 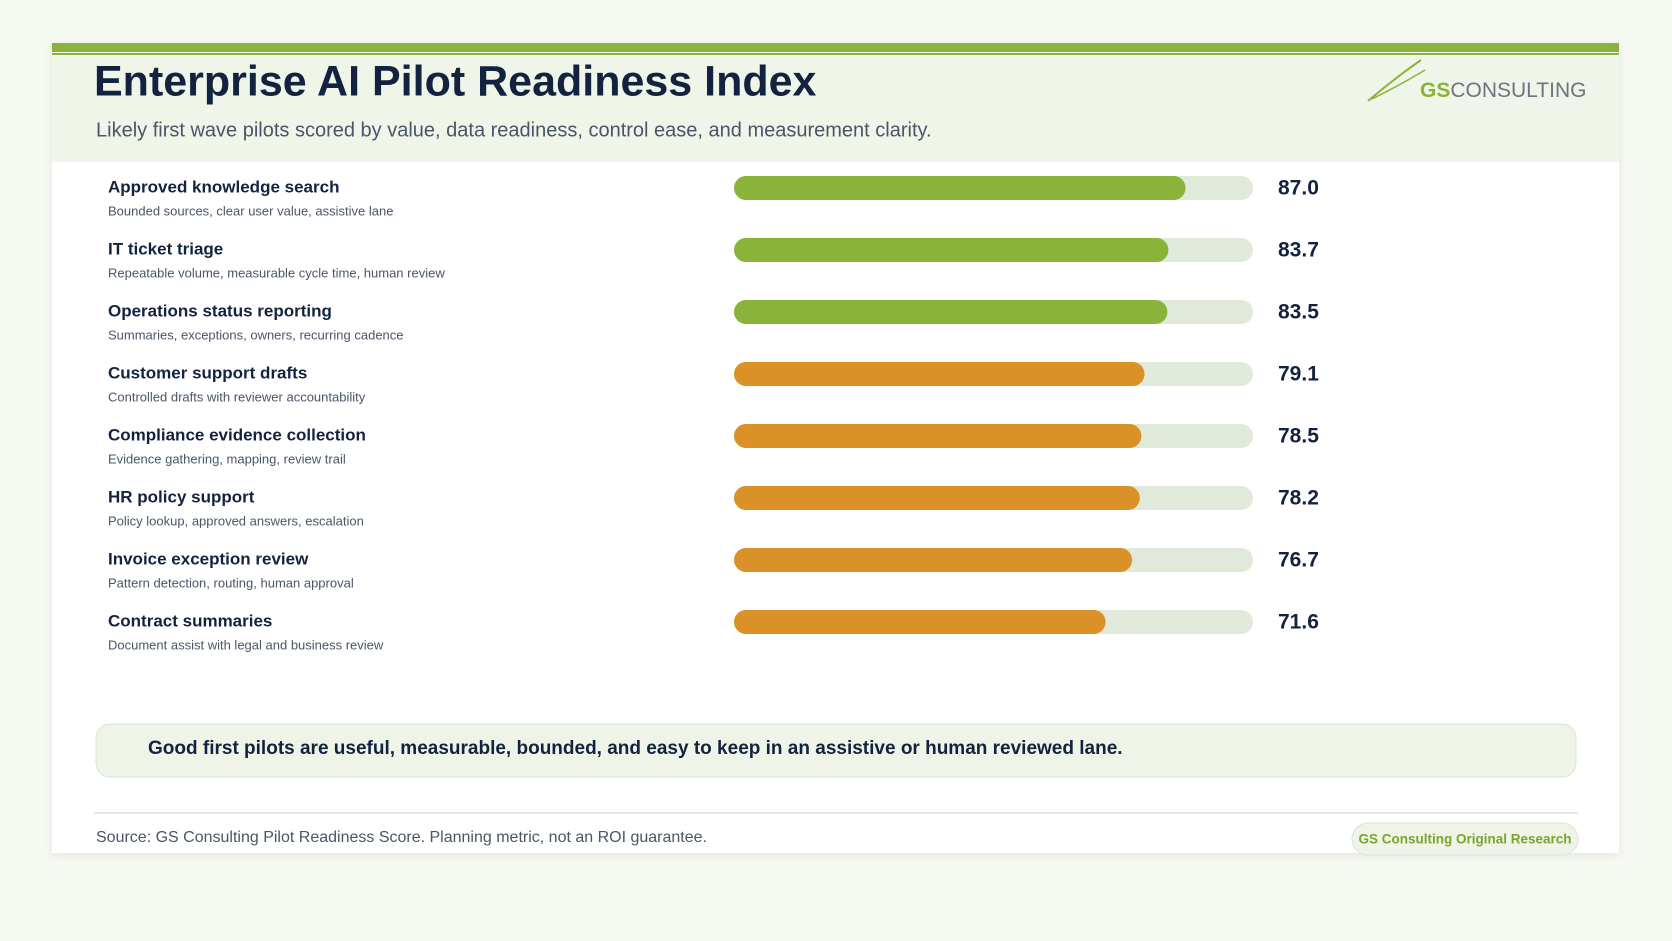 I want to click on value-label: 83.5, so click(x=1298, y=312).